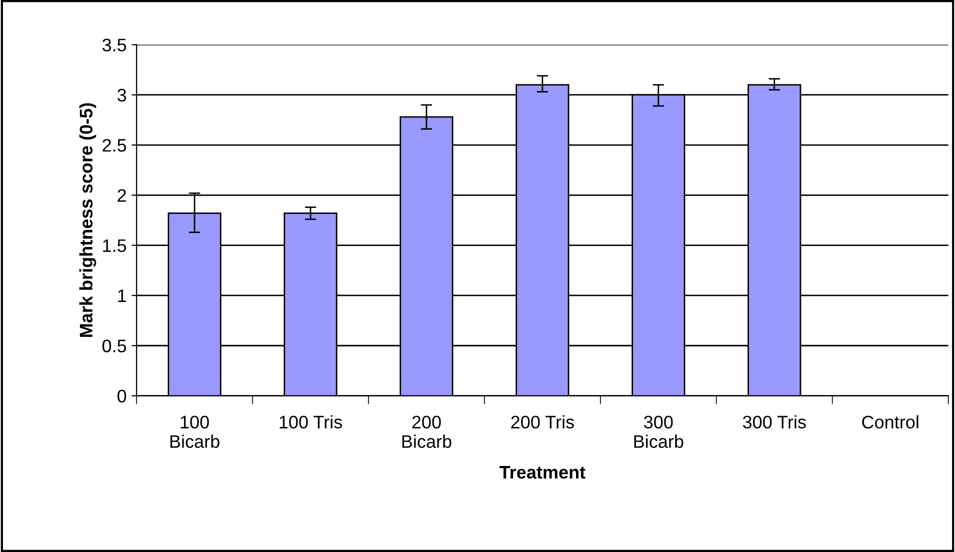 The height and width of the screenshot is (552, 955). Describe the element at coordinates (122, 195) in the screenshot. I see `y-tick-label: 2` at that location.